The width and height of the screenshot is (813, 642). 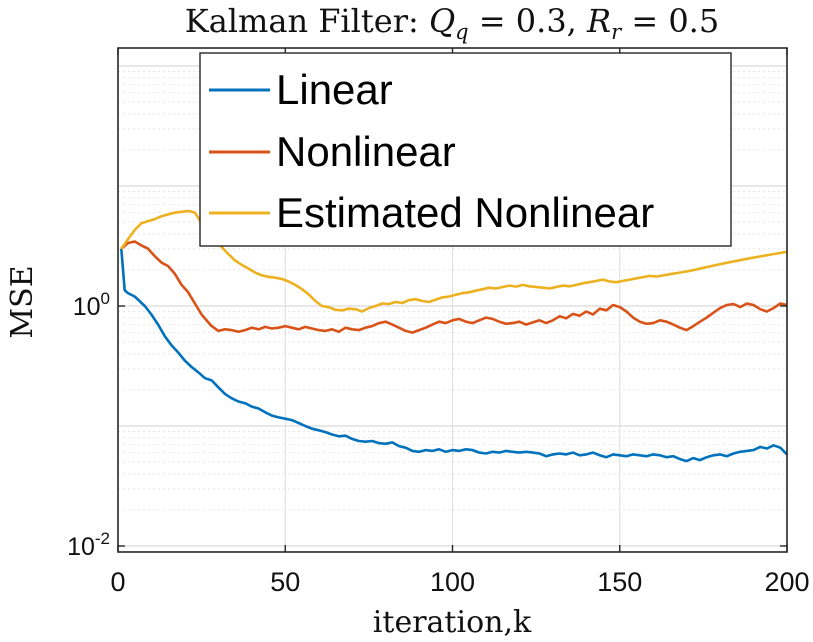 I want to click on x-tick-label: 0, so click(x=117, y=582).